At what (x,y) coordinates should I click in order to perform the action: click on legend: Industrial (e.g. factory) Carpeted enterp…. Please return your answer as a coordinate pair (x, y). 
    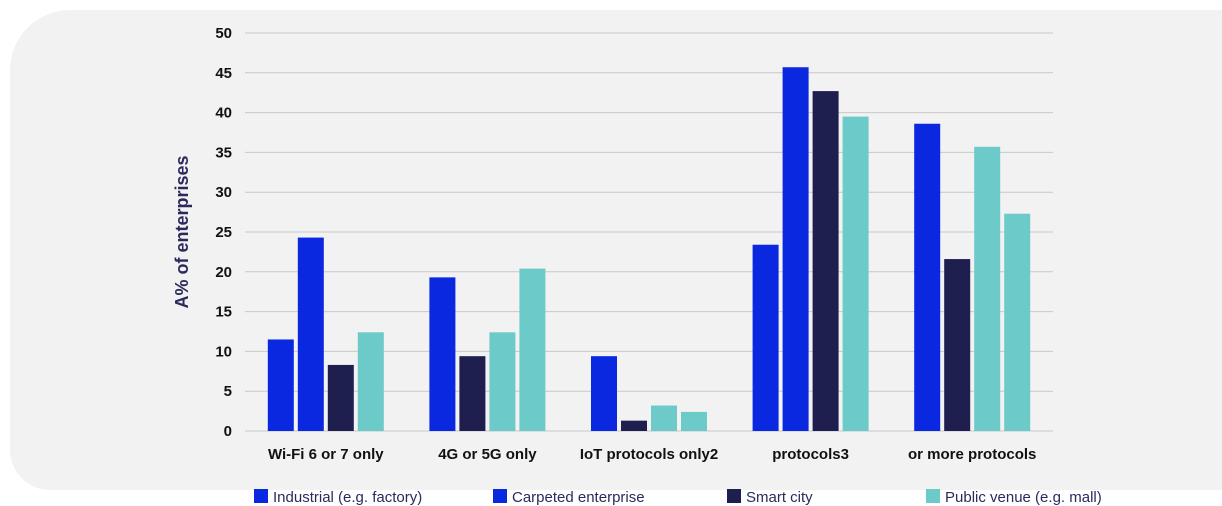
    Looking at the image, I should click on (678, 497).